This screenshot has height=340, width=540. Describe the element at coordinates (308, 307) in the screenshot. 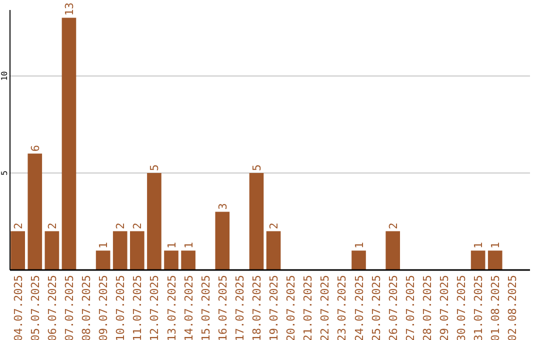

I see `x-tick-label: 21.07.2025` at that location.